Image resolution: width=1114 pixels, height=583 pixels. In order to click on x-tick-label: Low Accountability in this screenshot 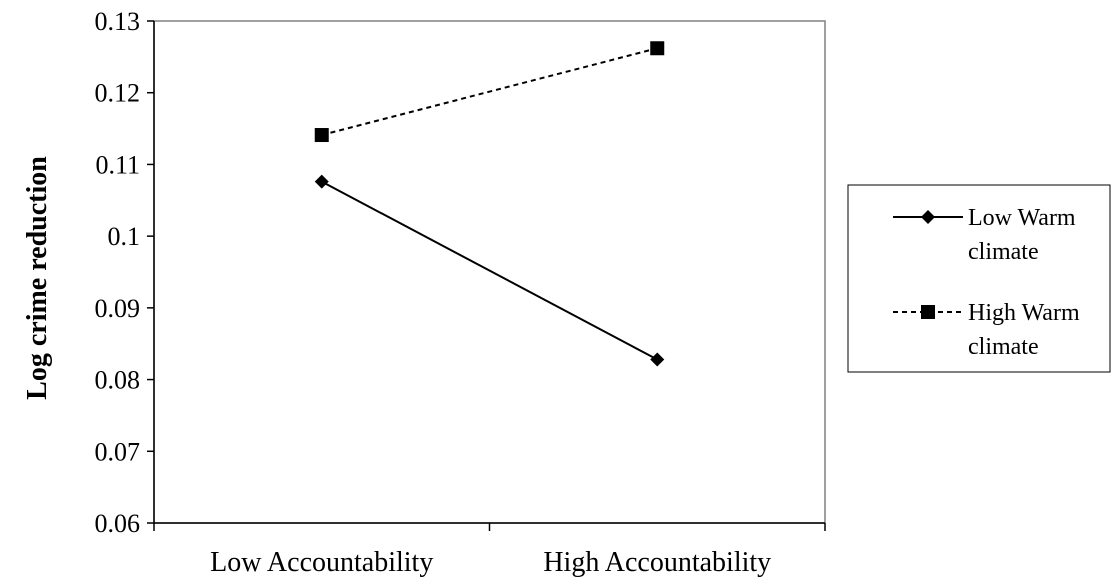, I will do `click(321, 562)`.